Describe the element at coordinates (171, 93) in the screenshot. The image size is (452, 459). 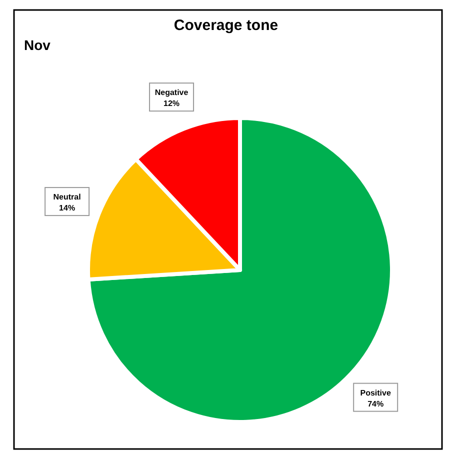
I see `slice-label: Negative` at that location.